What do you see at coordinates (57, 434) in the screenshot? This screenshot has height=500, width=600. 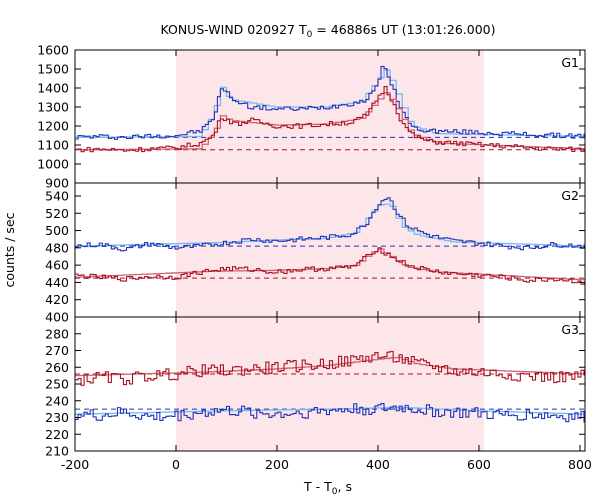 I see `y-tick-label: 220` at bounding box center [57, 434].